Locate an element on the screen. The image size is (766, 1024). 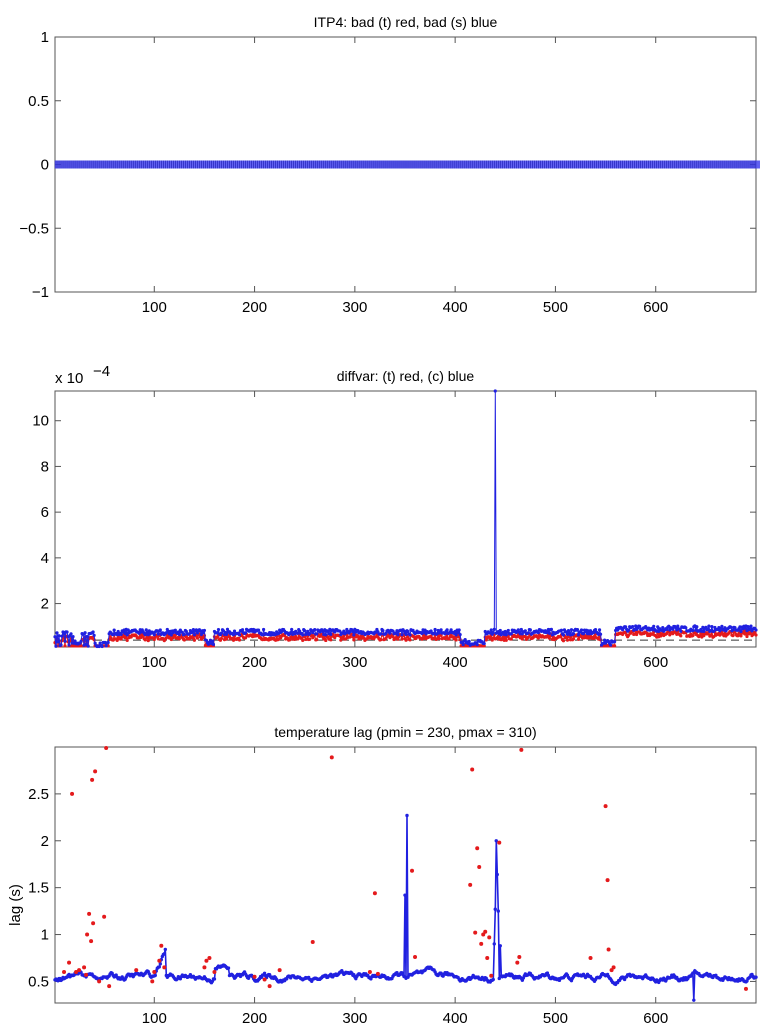
series-bad-s is located at coordinates (407, 164).